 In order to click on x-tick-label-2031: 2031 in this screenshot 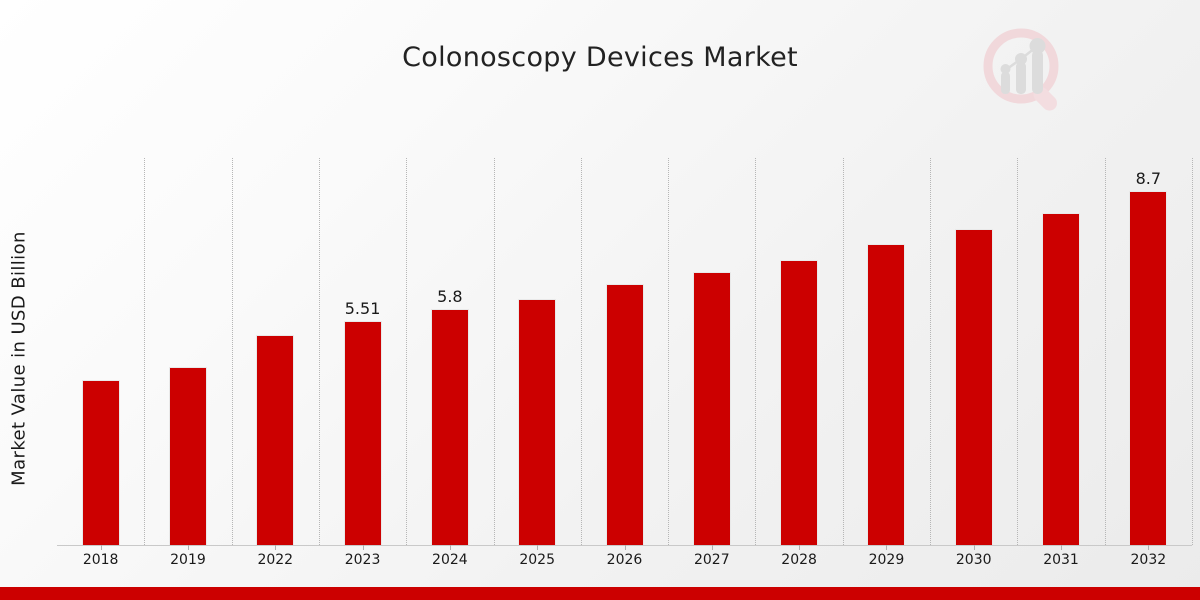, I will do `click(1061, 560)`.